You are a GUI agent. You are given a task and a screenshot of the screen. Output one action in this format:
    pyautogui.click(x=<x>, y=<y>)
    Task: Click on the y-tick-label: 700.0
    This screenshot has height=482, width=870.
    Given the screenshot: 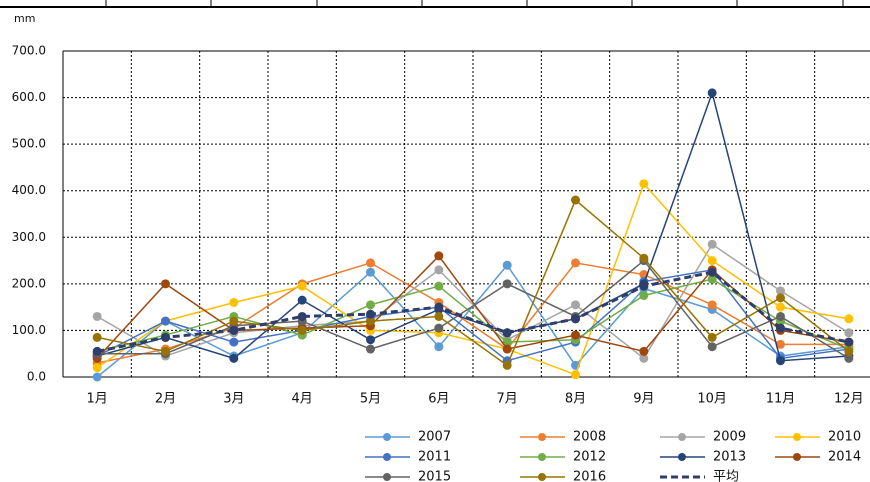 What is the action you would take?
    pyautogui.click(x=29, y=51)
    